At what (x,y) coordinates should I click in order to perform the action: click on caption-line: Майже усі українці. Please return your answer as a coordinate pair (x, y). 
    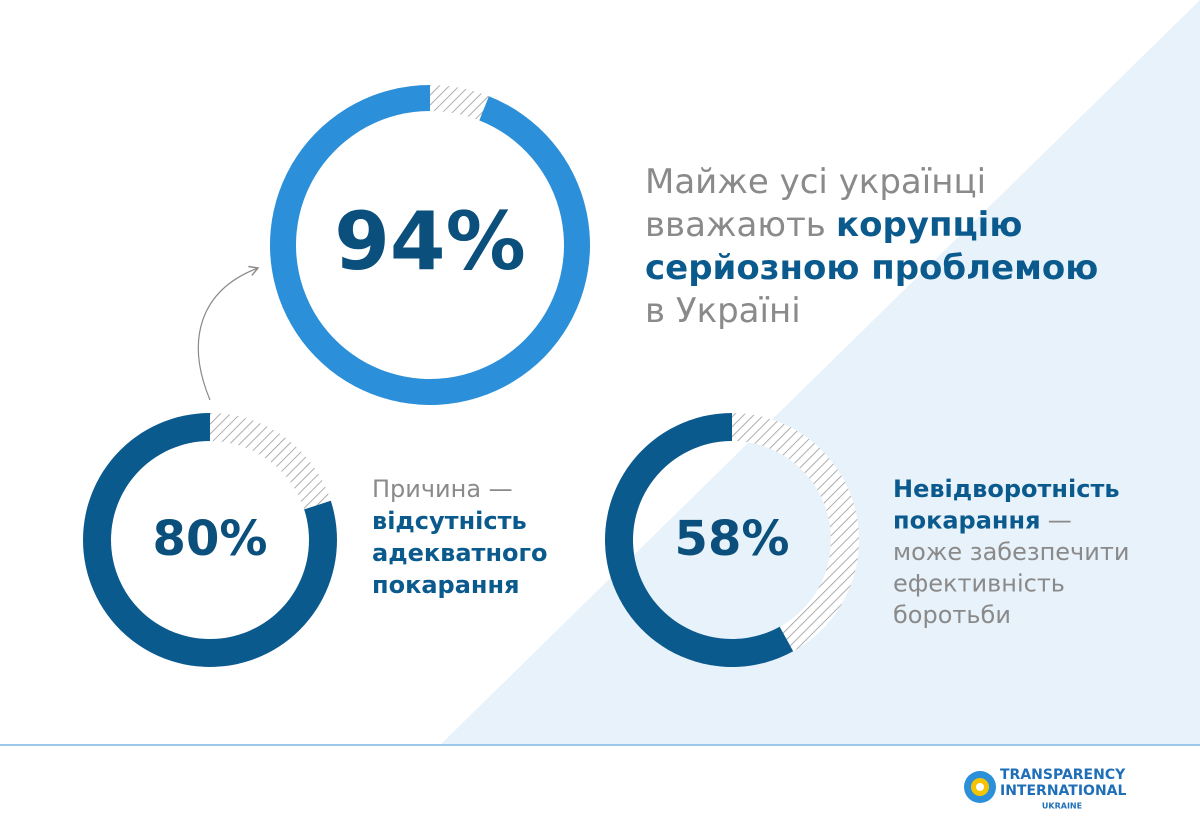
    Looking at the image, I should click on (815, 182).